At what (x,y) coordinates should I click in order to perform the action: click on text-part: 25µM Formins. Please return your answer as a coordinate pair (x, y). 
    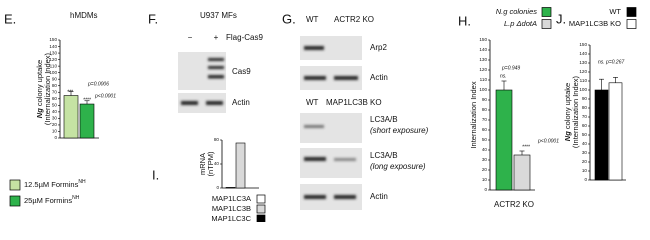
    Looking at the image, I should click on (48, 200).